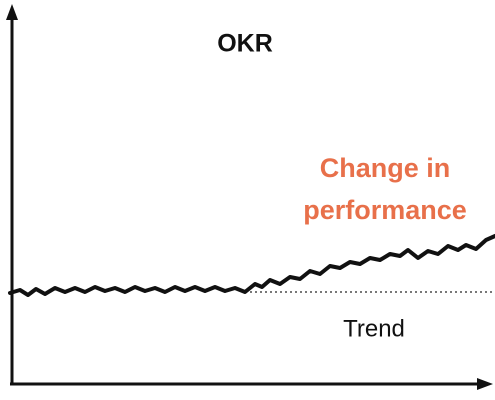  Describe the element at coordinates (374, 328) in the screenshot. I see `trend-label: Trend` at that location.